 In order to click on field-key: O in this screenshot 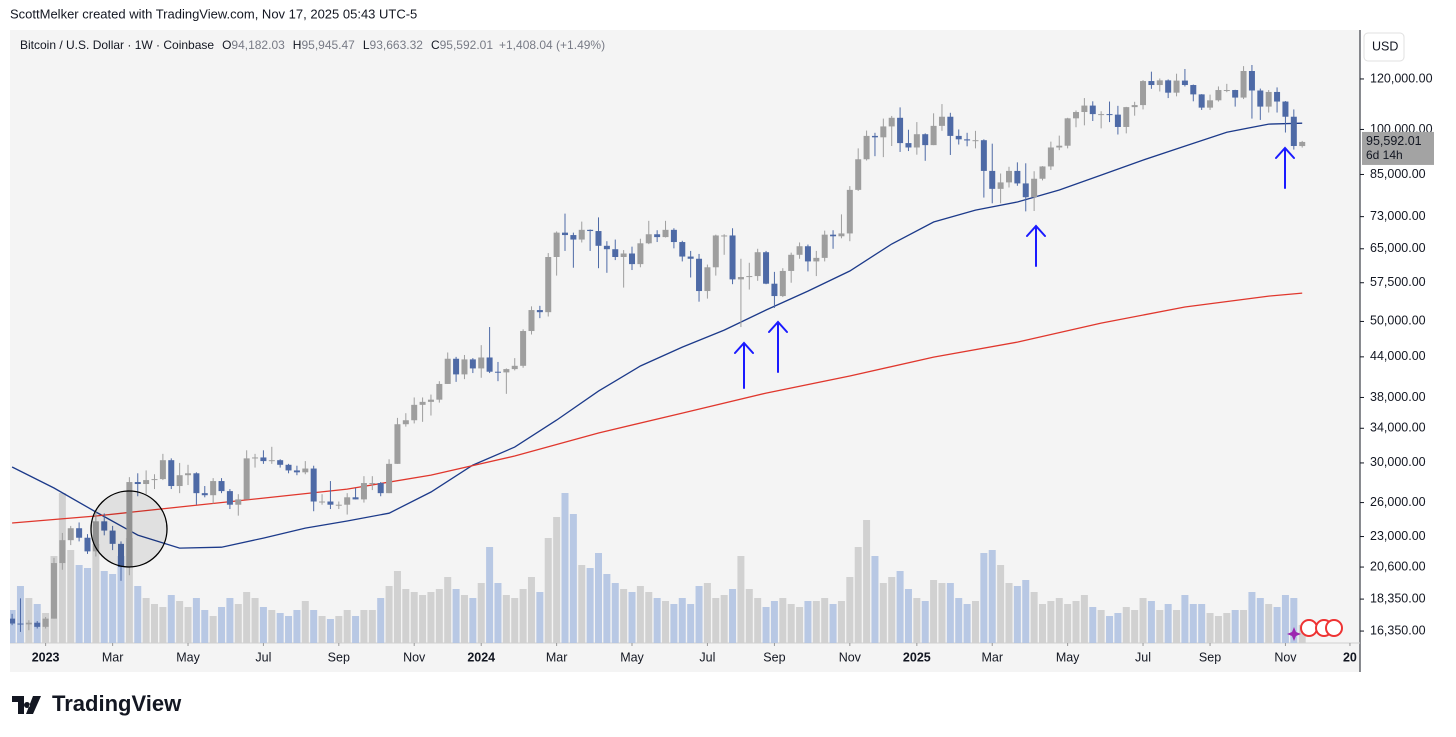, I will do `click(226, 45)`.